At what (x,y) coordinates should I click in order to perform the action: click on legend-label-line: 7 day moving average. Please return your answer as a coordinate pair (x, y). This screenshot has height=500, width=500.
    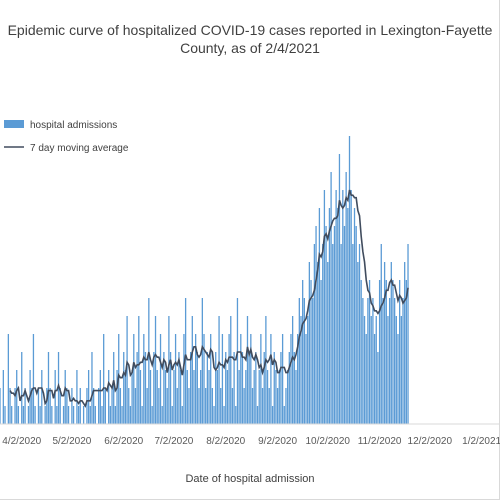
    Looking at the image, I should click on (79, 148).